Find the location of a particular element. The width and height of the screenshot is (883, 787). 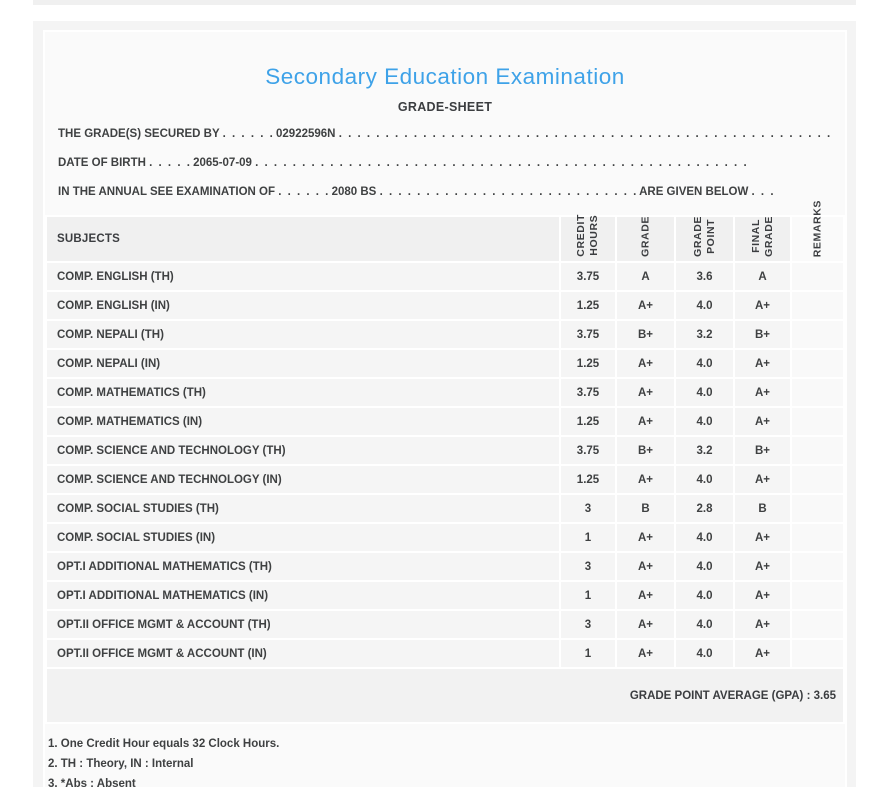

column-header-grade-point: GRADE POINT is located at coordinates (704, 238).